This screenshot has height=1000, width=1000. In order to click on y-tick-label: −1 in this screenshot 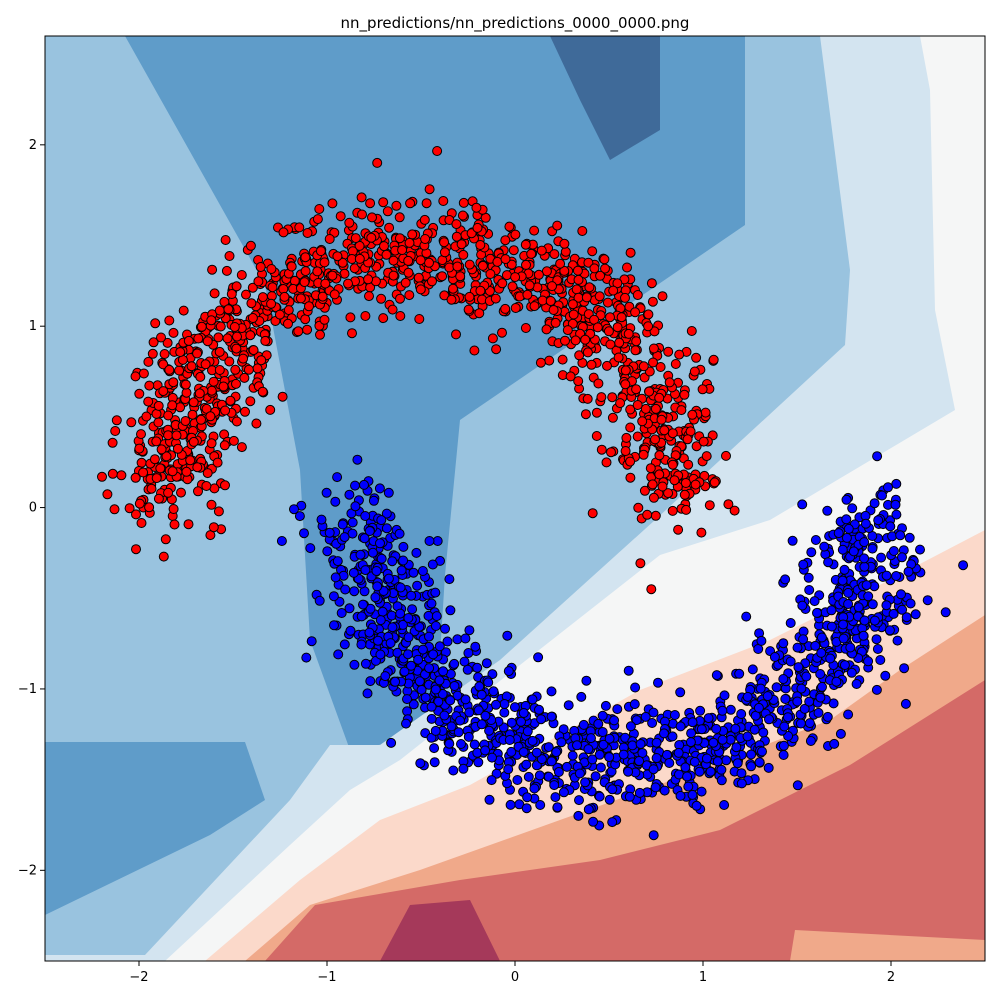, I will do `click(27, 689)`.